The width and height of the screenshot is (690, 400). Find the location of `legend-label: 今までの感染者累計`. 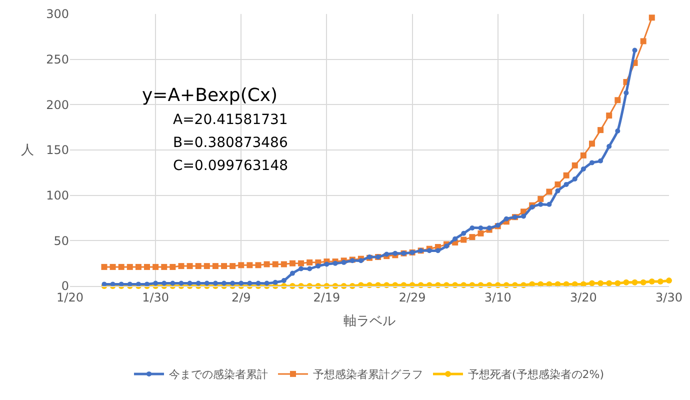

legend-label: 今までの感染者累計 is located at coordinates (218, 375).